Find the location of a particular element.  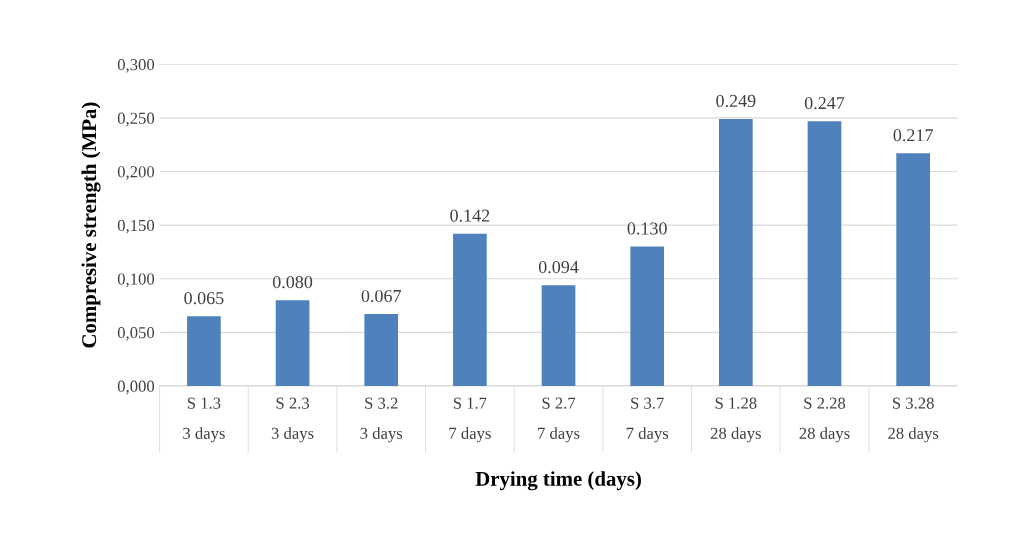

x-tick-label: S 1.3 3 days is located at coordinates (204, 420).